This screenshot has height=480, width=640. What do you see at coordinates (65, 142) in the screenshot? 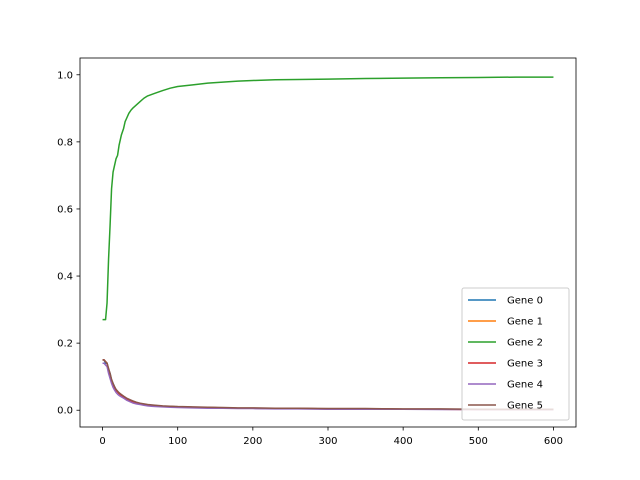
I see `y-tick-label: 0.8` at bounding box center [65, 142].